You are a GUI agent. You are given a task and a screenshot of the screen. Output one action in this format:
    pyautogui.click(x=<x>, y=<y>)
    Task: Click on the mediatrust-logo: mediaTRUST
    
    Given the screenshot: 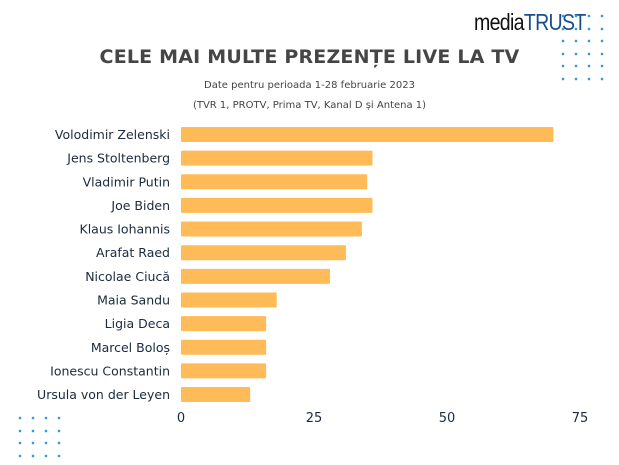 What is the action you would take?
    pyautogui.click(x=530, y=22)
    